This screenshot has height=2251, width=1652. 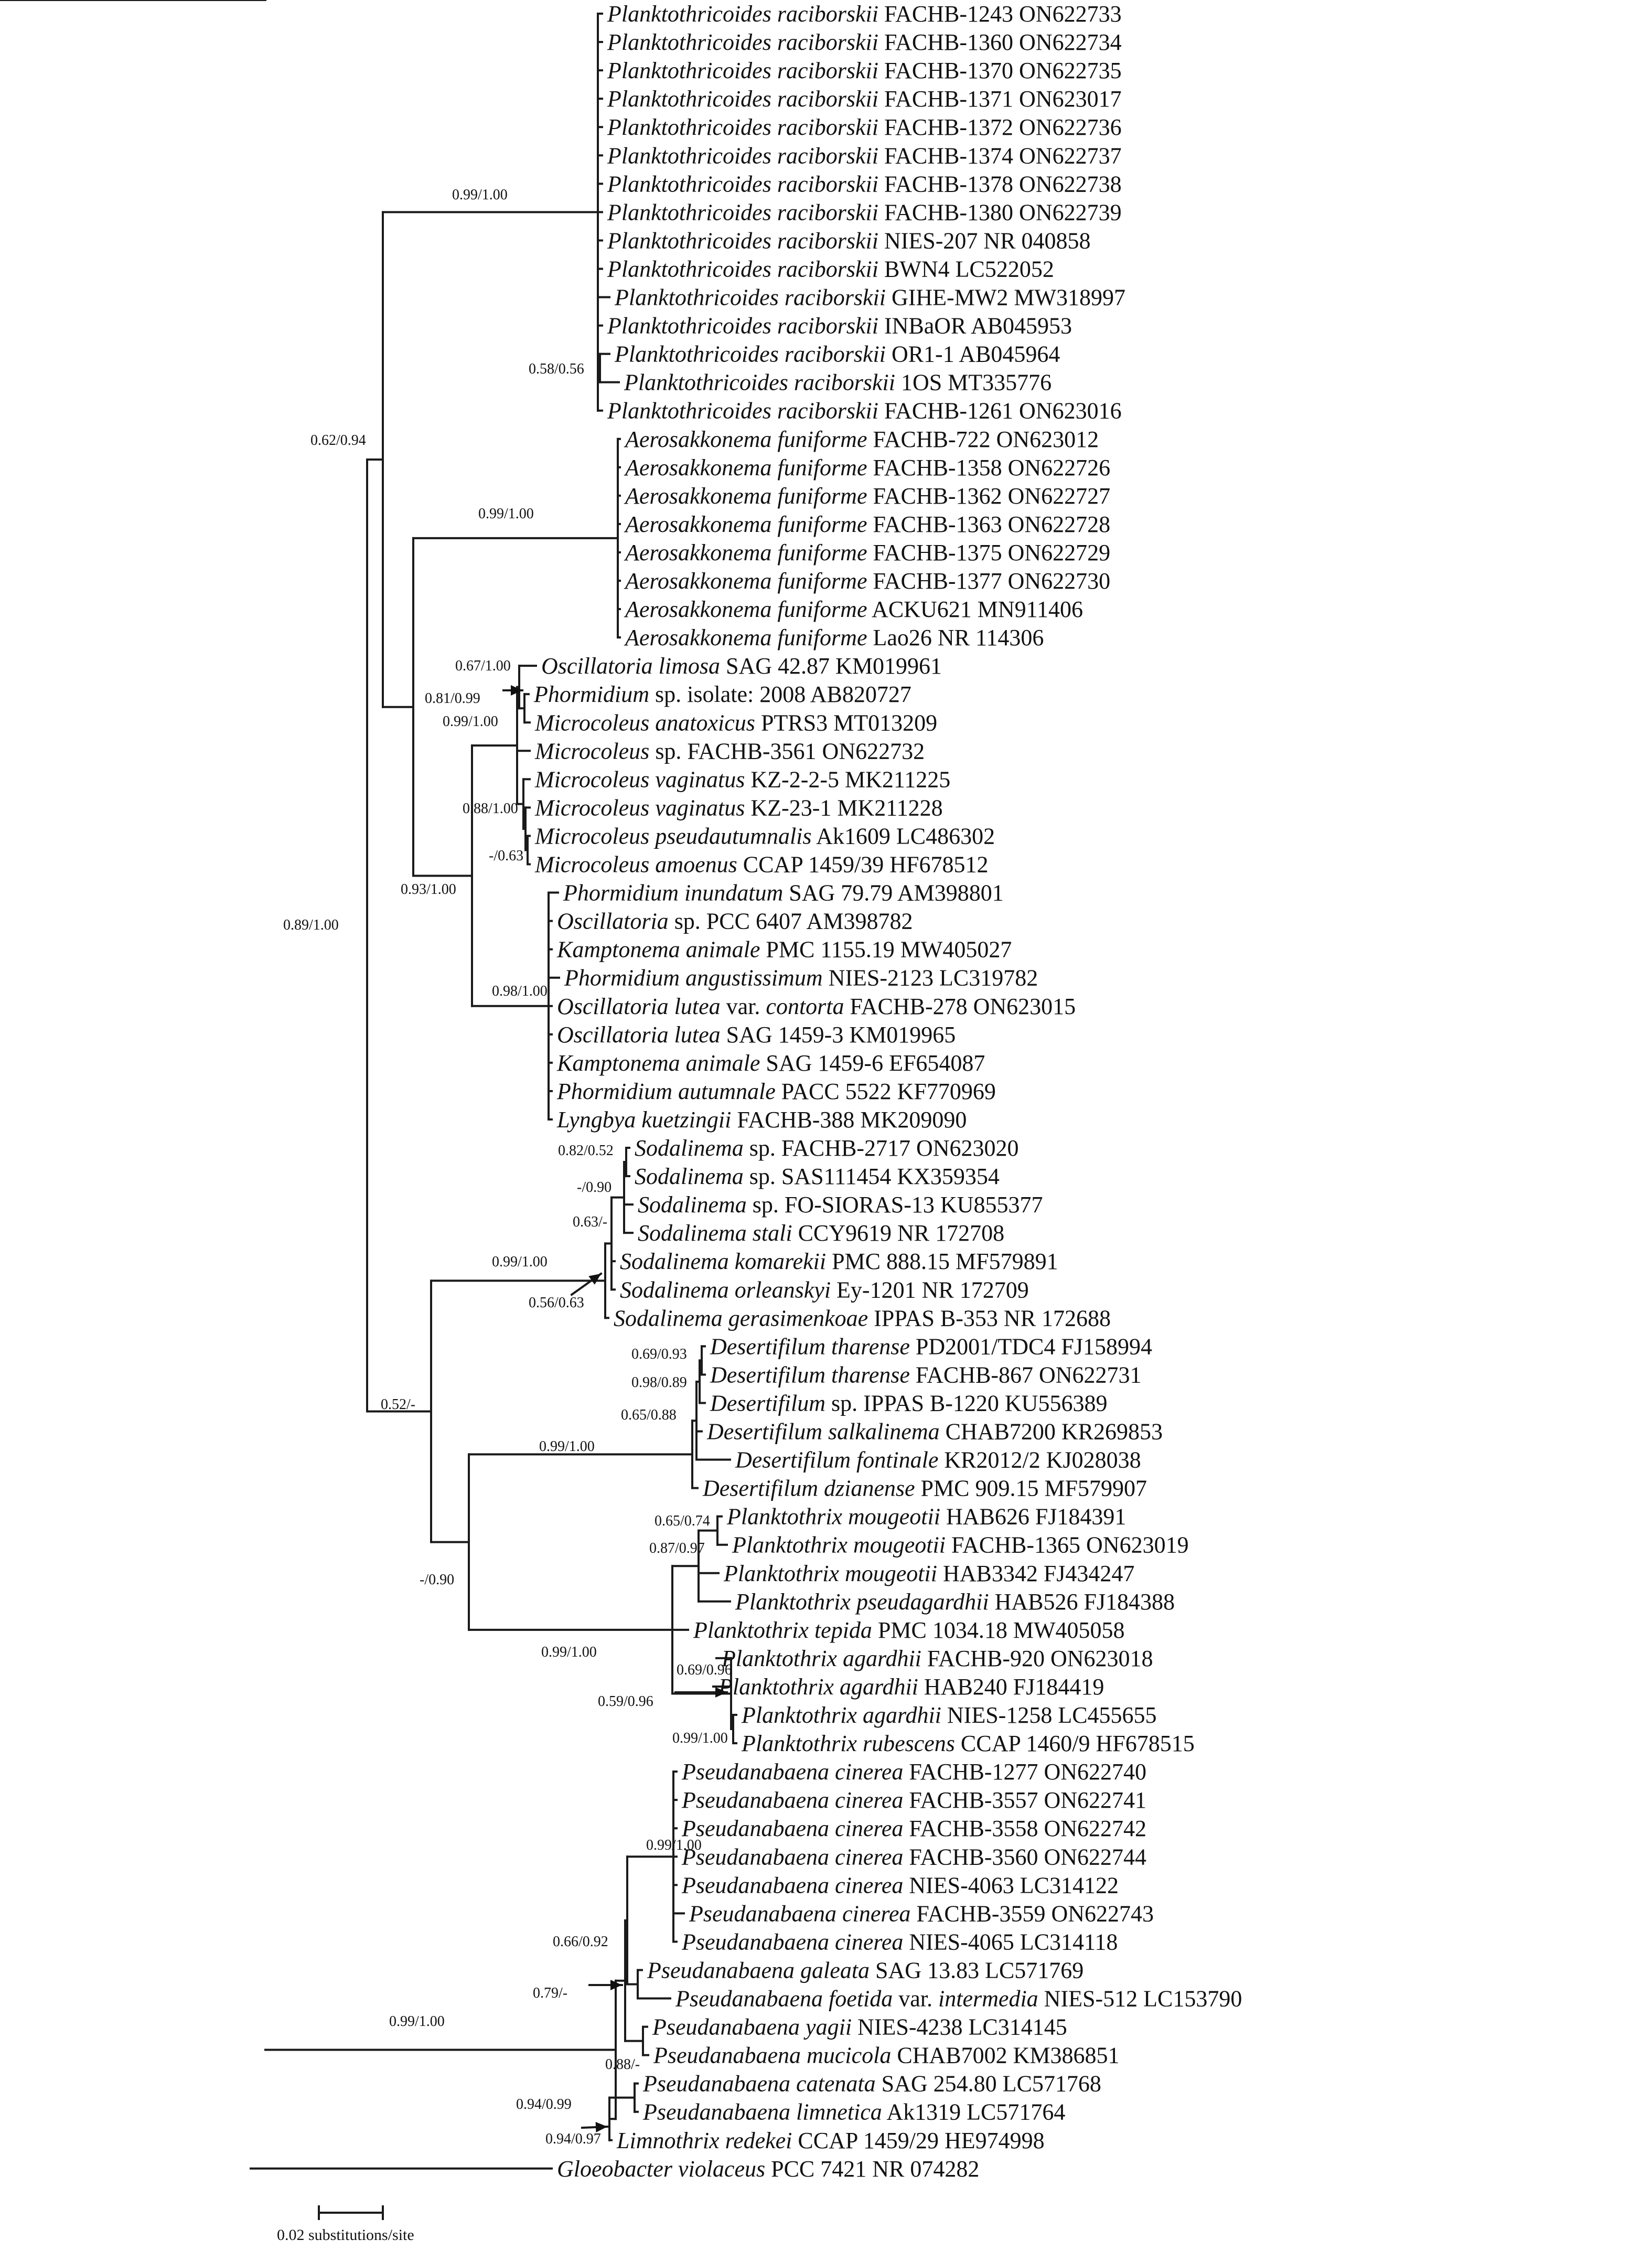 I want to click on taxon-strain: PACC 5522 KF770969, so click(x=886, y=1091).